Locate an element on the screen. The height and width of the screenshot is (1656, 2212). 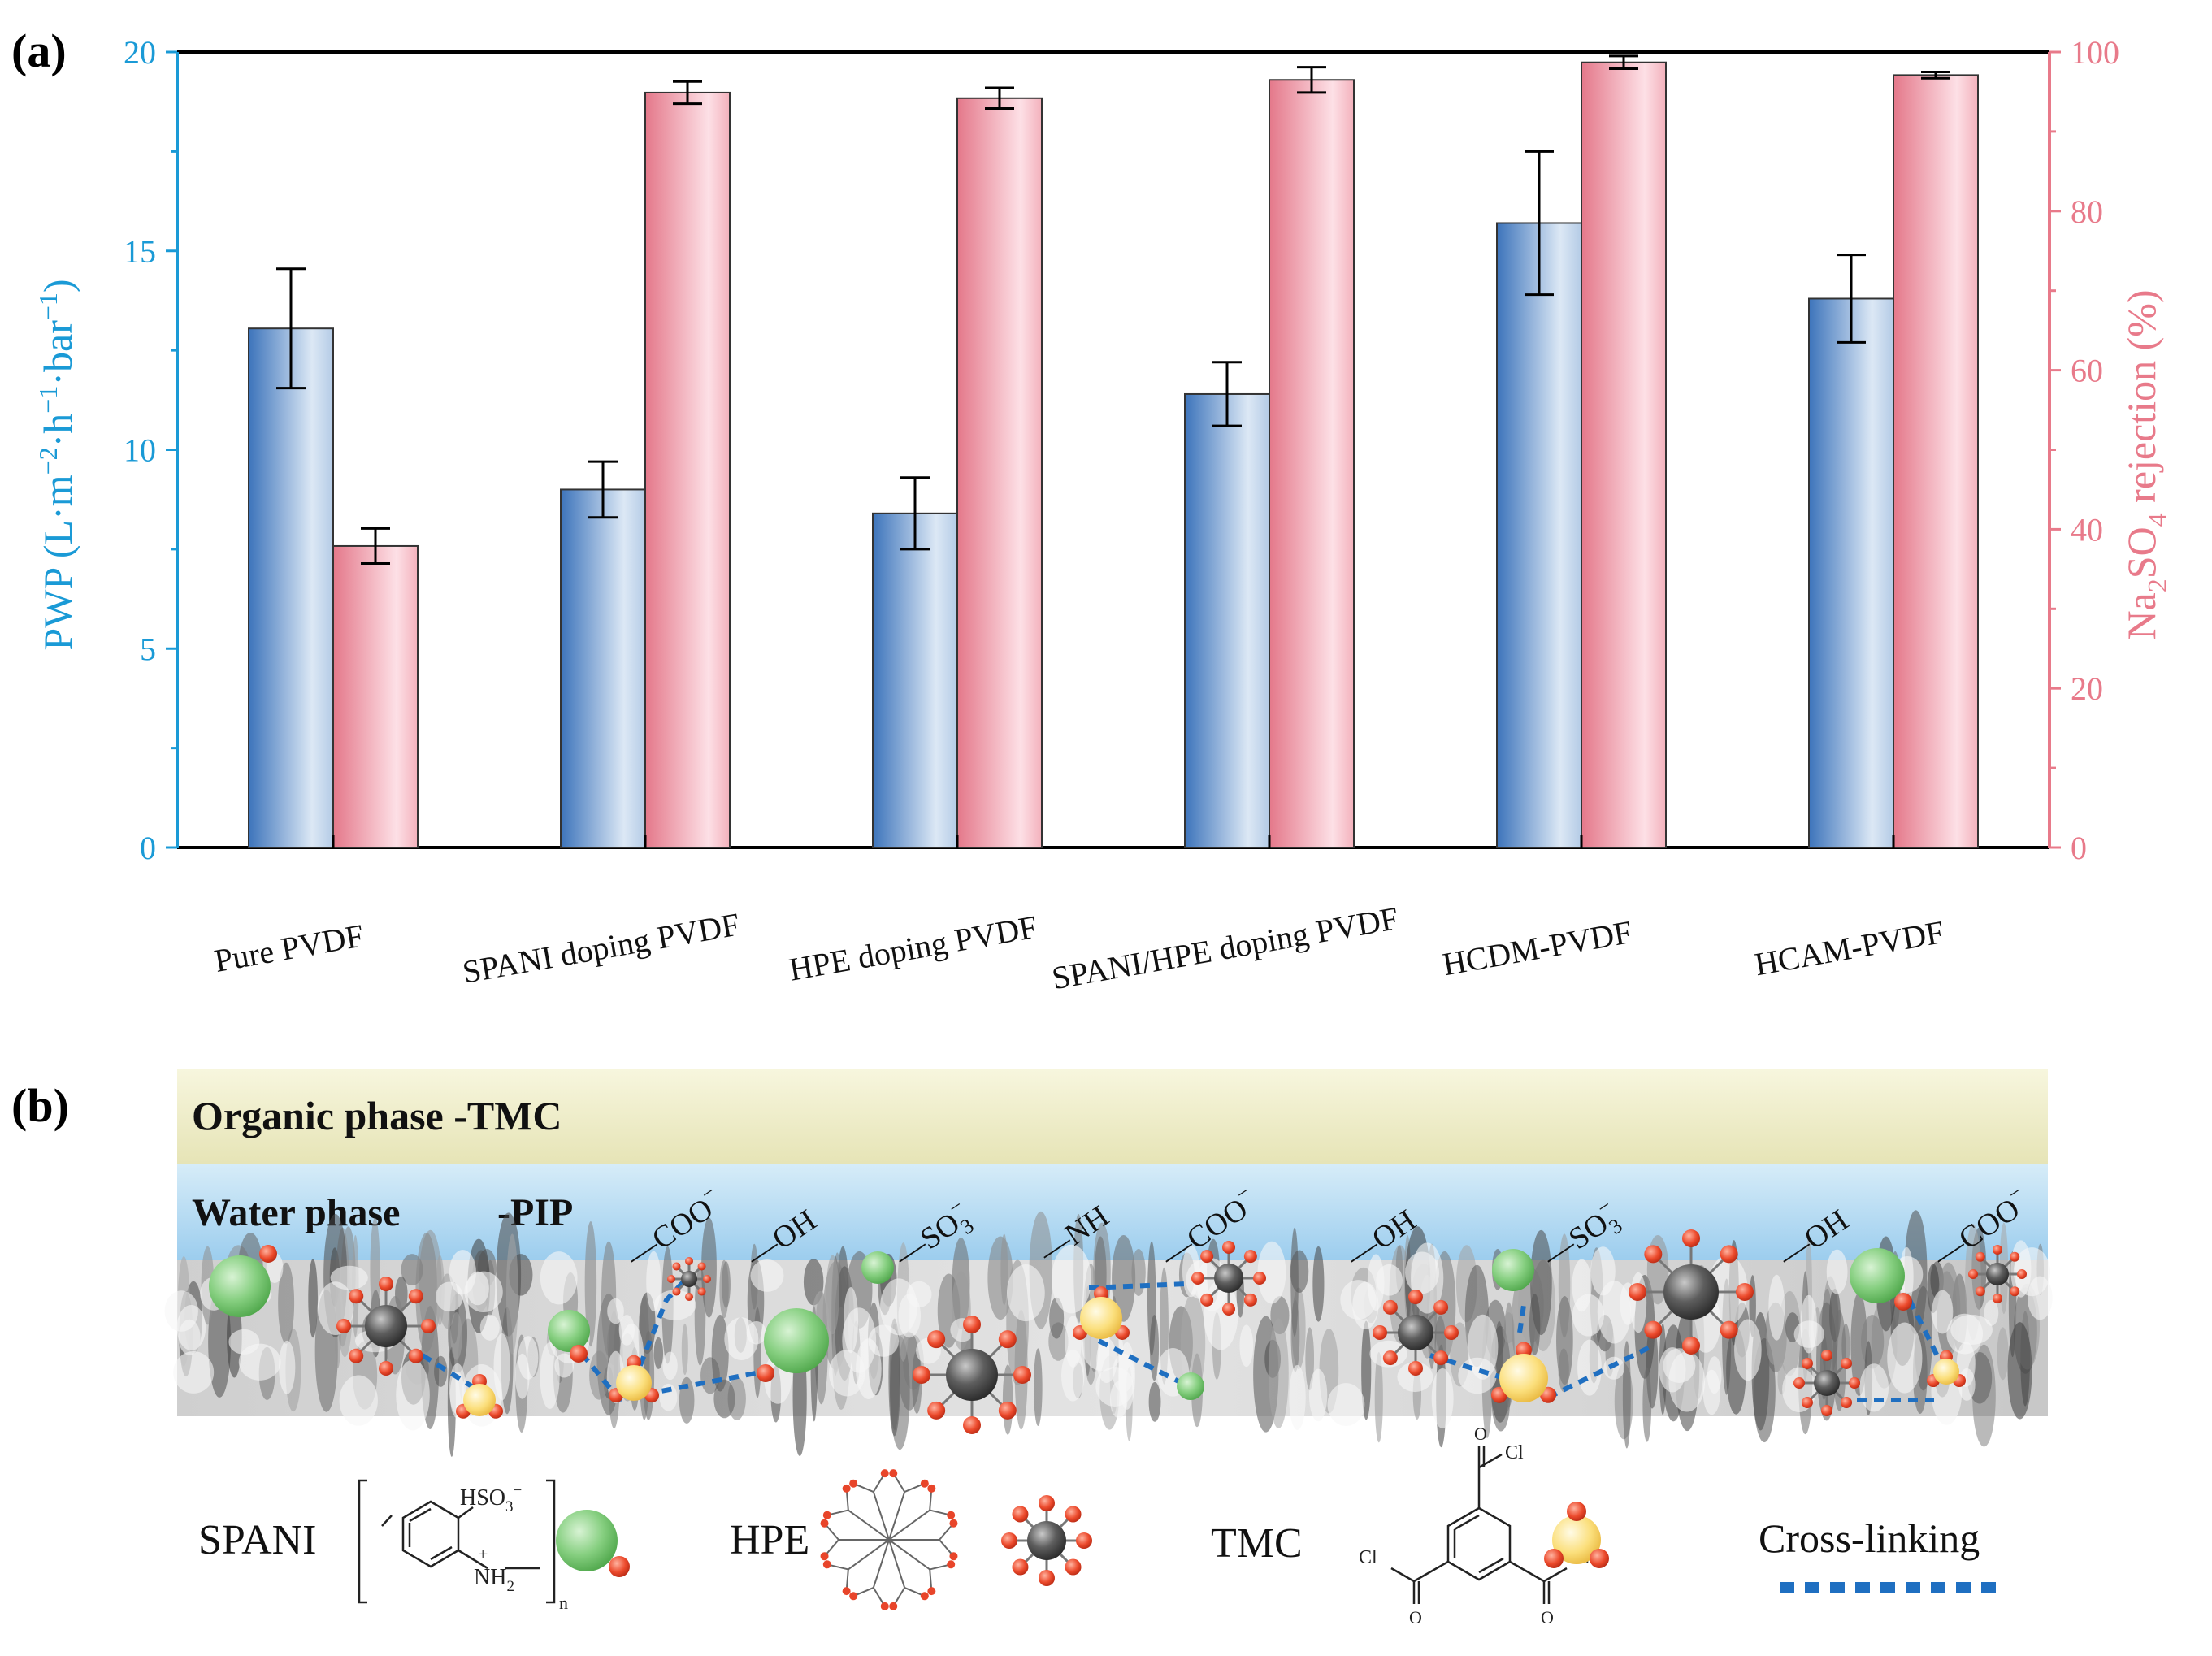
crosslink-line is located at coordinates (1599, 1372).